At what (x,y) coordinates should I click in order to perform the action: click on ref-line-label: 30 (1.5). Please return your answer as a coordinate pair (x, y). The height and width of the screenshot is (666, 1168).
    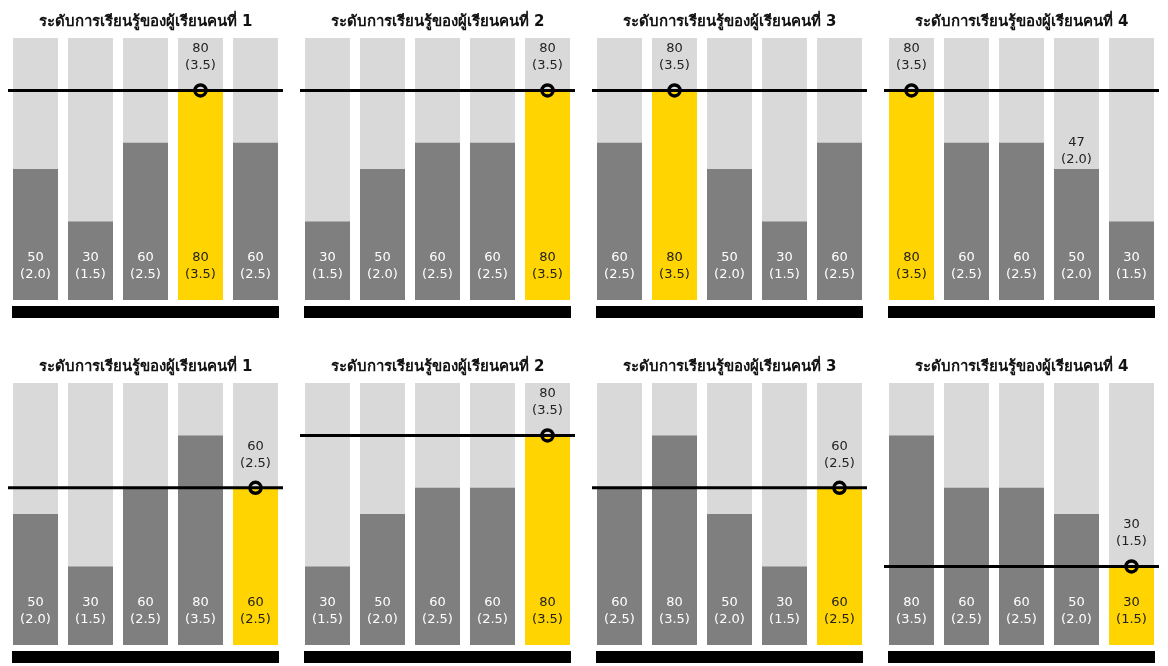
    Looking at the image, I should click on (1131, 532).